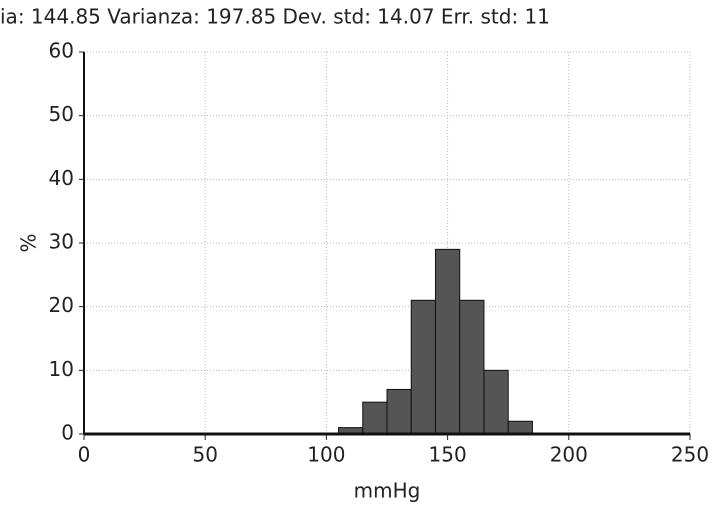 The image size is (713, 509). What do you see at coordinates (84, 455) in the screenshot?
I see `x-tick-label: 0` at bounding box center [84, 455].